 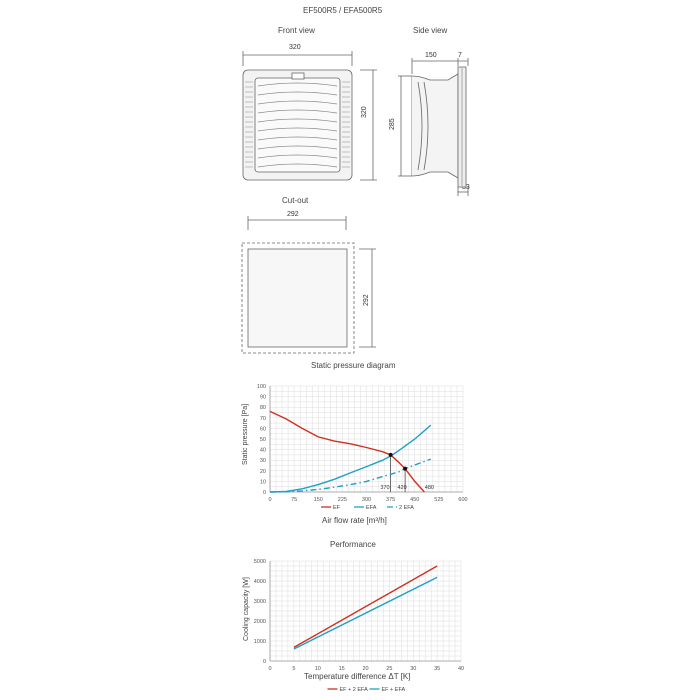 I want to click on y-tick-label: 1000, so click(x=260, y=642).